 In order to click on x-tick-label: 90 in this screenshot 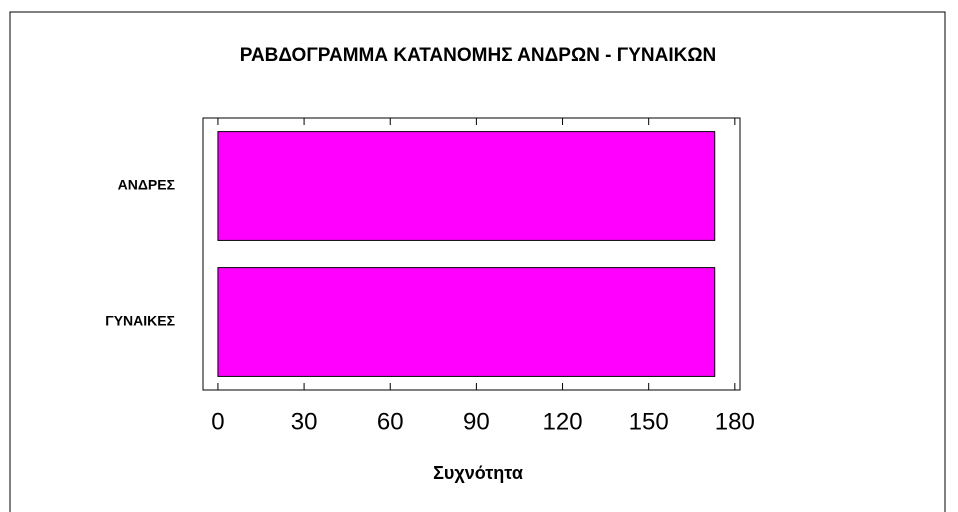, I will do `click(476, 421)`.